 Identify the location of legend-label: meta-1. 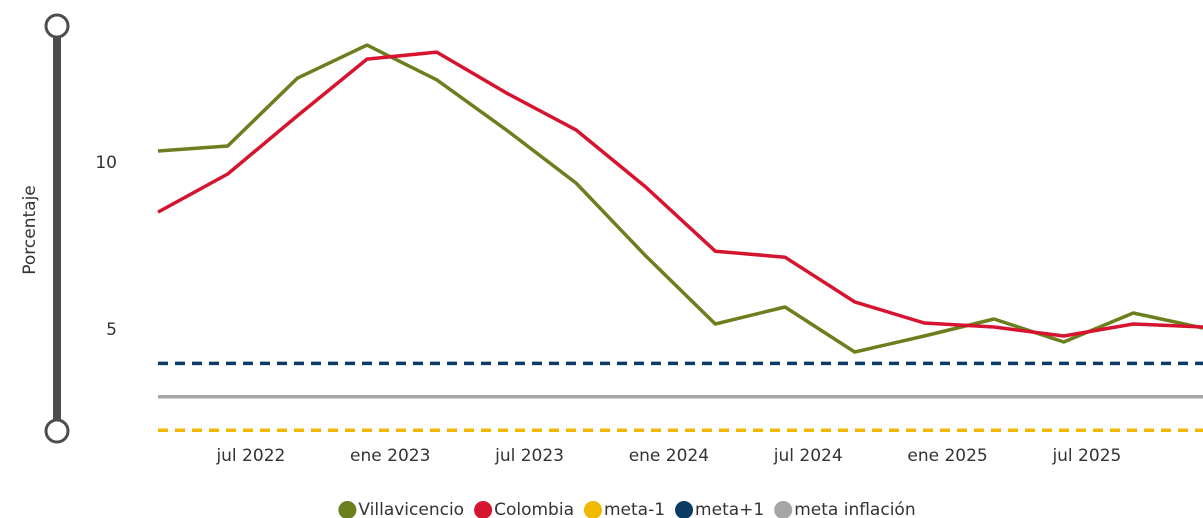
(634, 509).